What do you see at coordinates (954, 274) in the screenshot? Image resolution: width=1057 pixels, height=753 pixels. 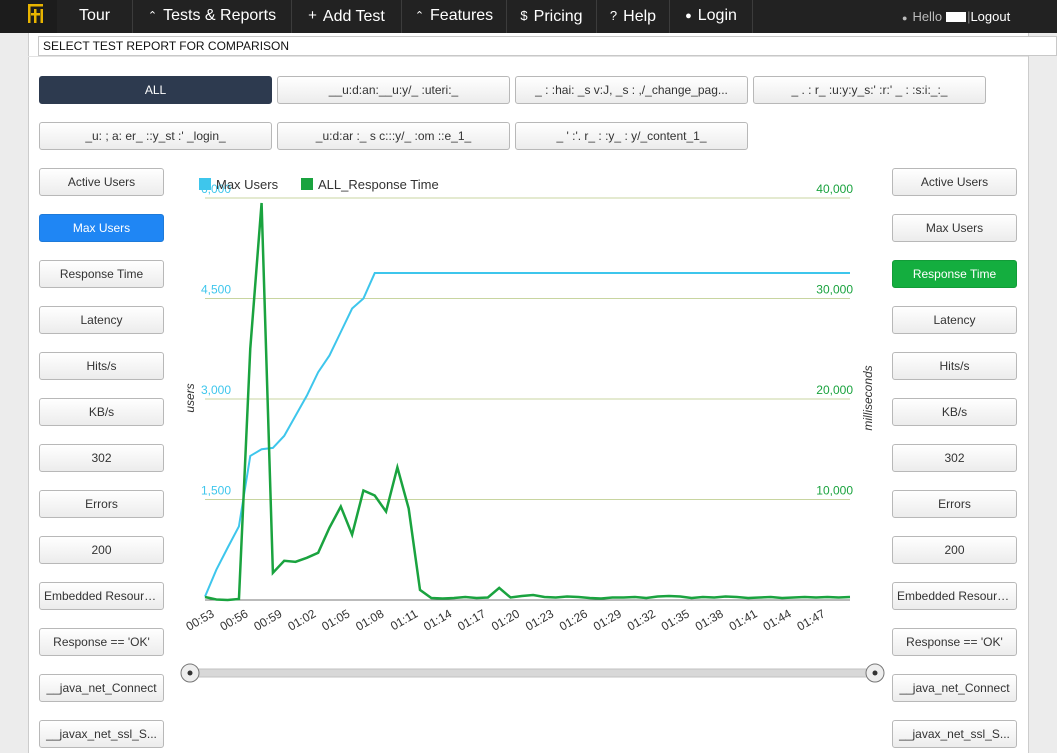 I see `right-metric-button: Response Time` at bounding box center [954, 274].